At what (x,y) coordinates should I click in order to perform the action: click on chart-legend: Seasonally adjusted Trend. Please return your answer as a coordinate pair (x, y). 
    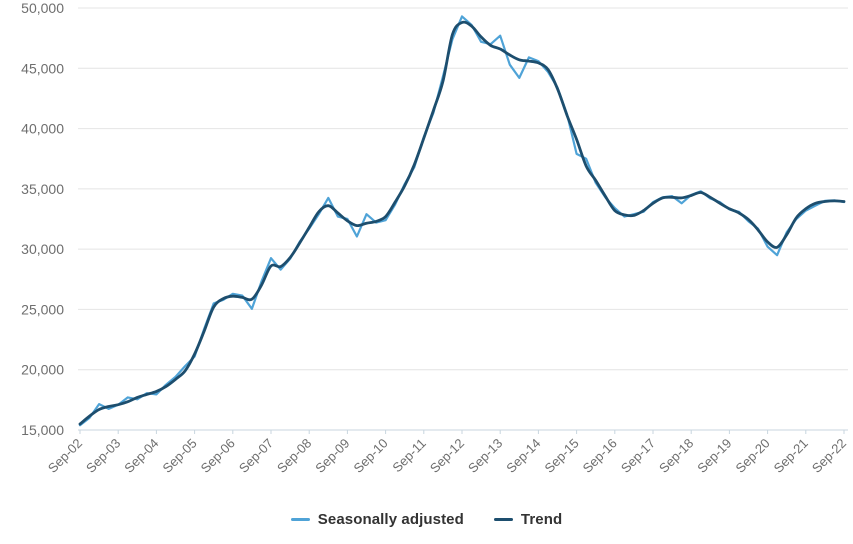
    Looking at the image, I should click on (426, 519).